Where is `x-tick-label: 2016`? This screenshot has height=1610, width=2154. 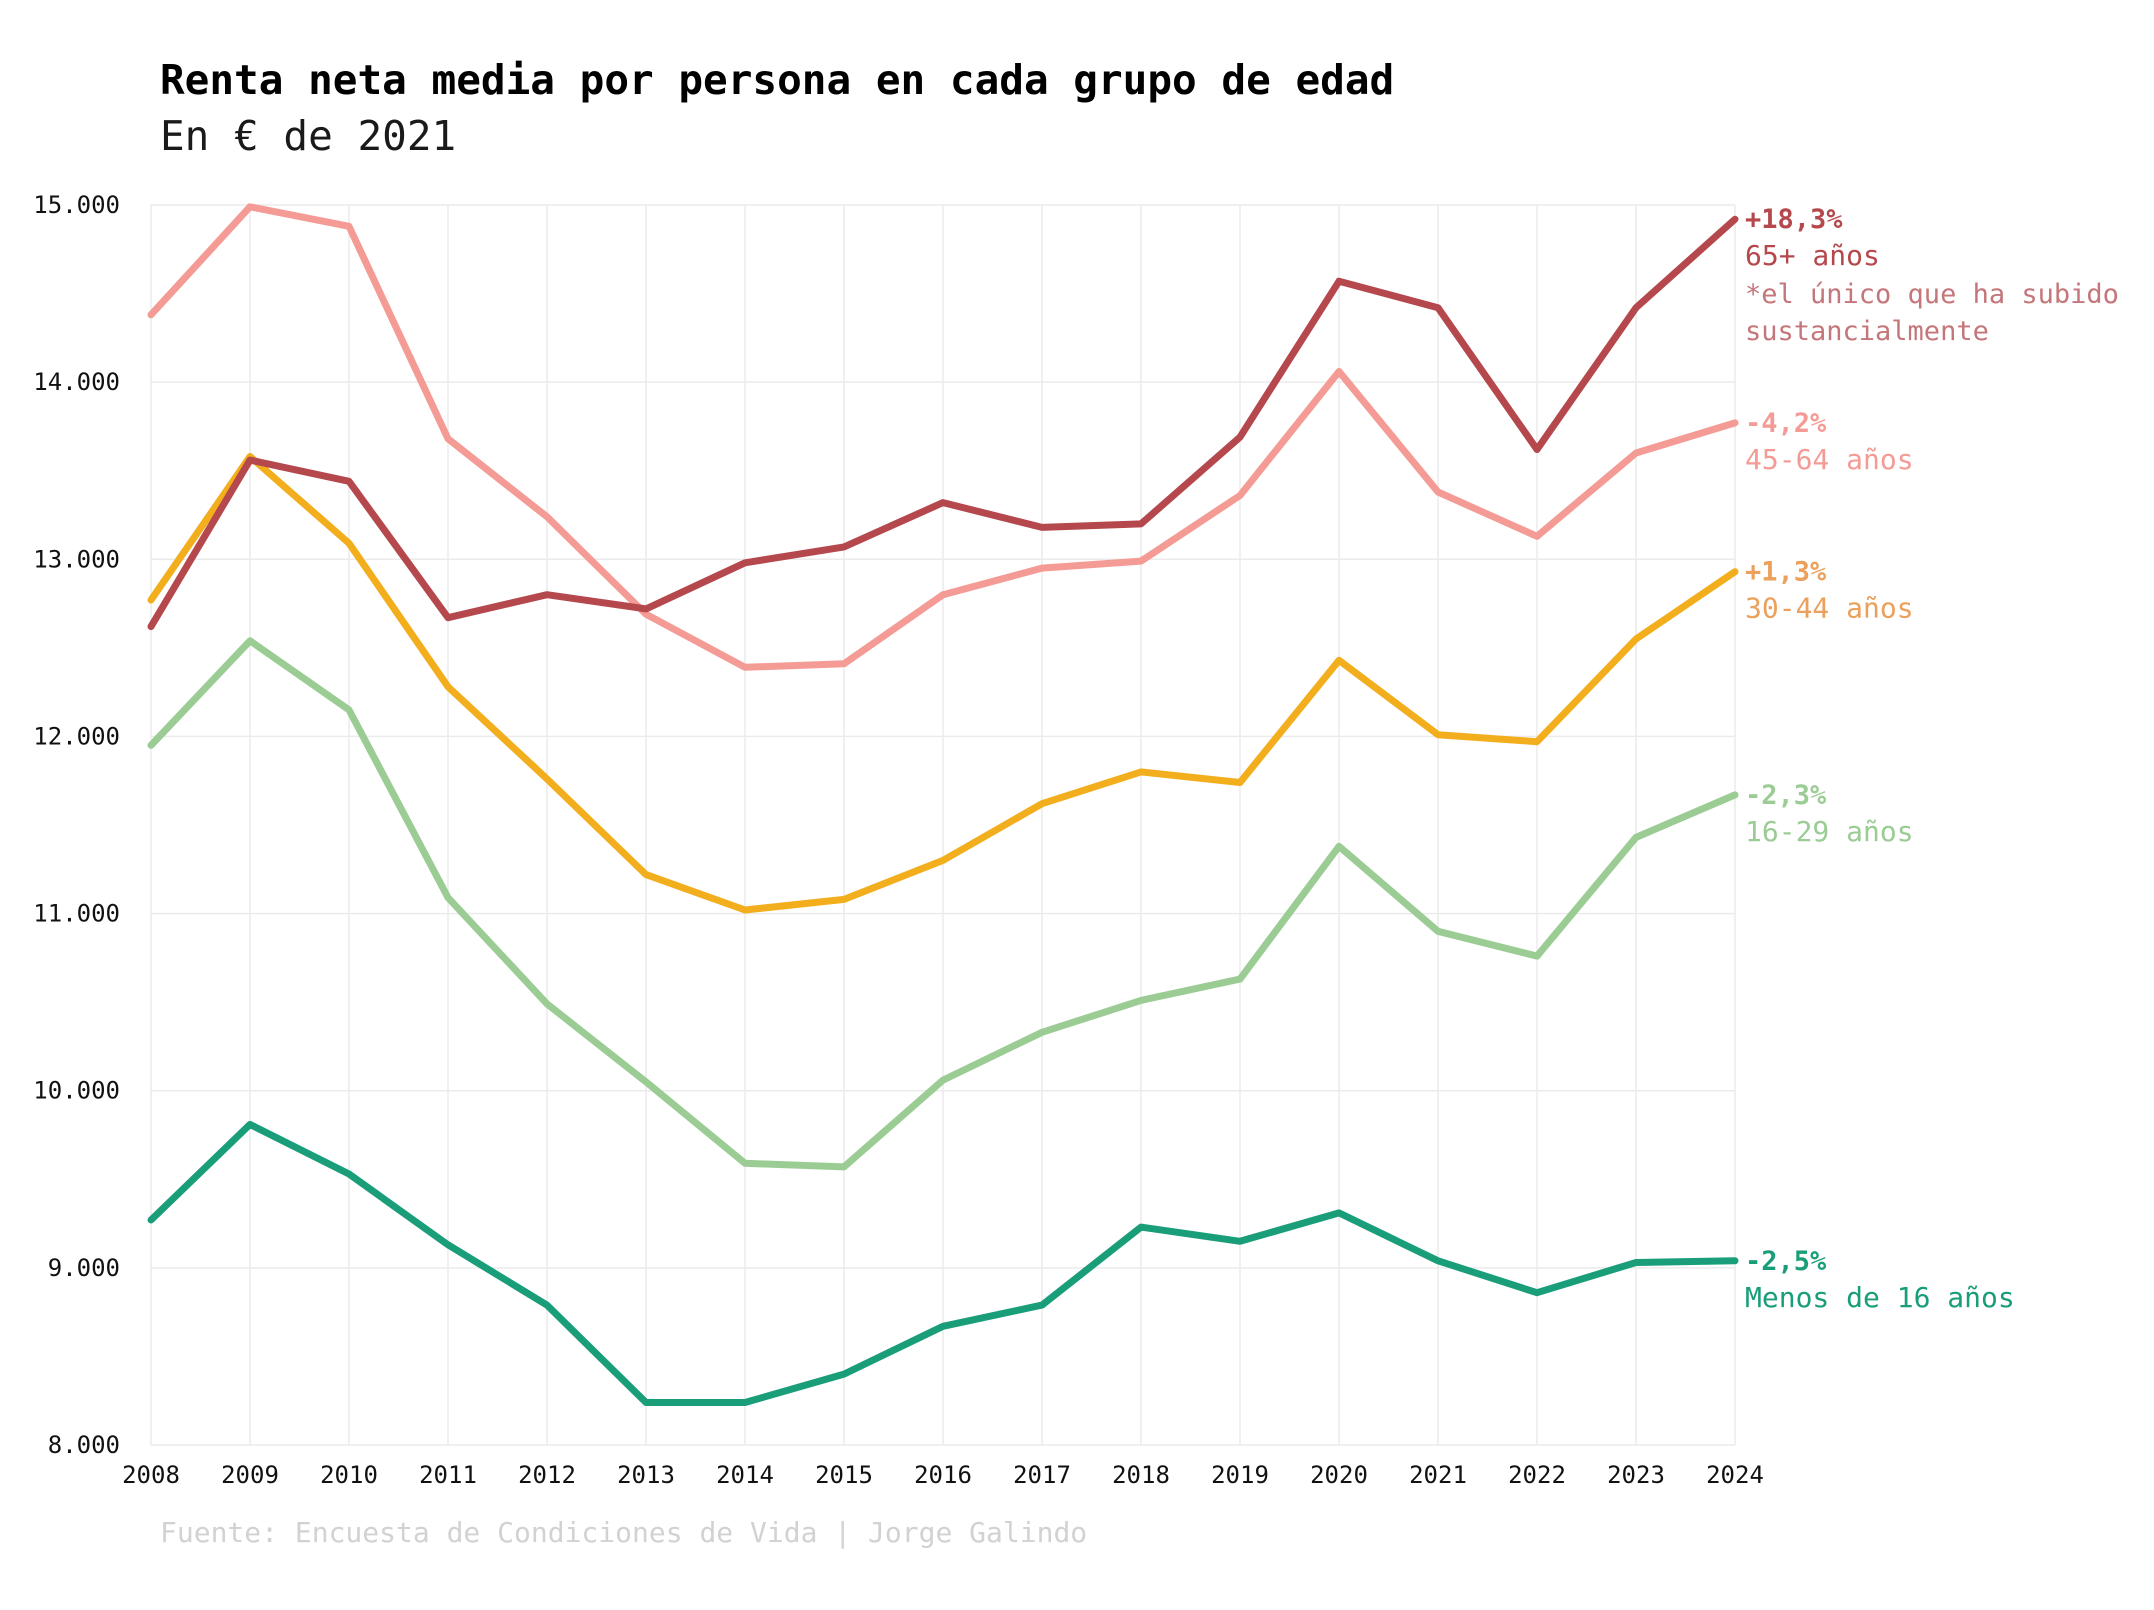
x-tick-label: 2016 is located at coordinates (943, 1475).